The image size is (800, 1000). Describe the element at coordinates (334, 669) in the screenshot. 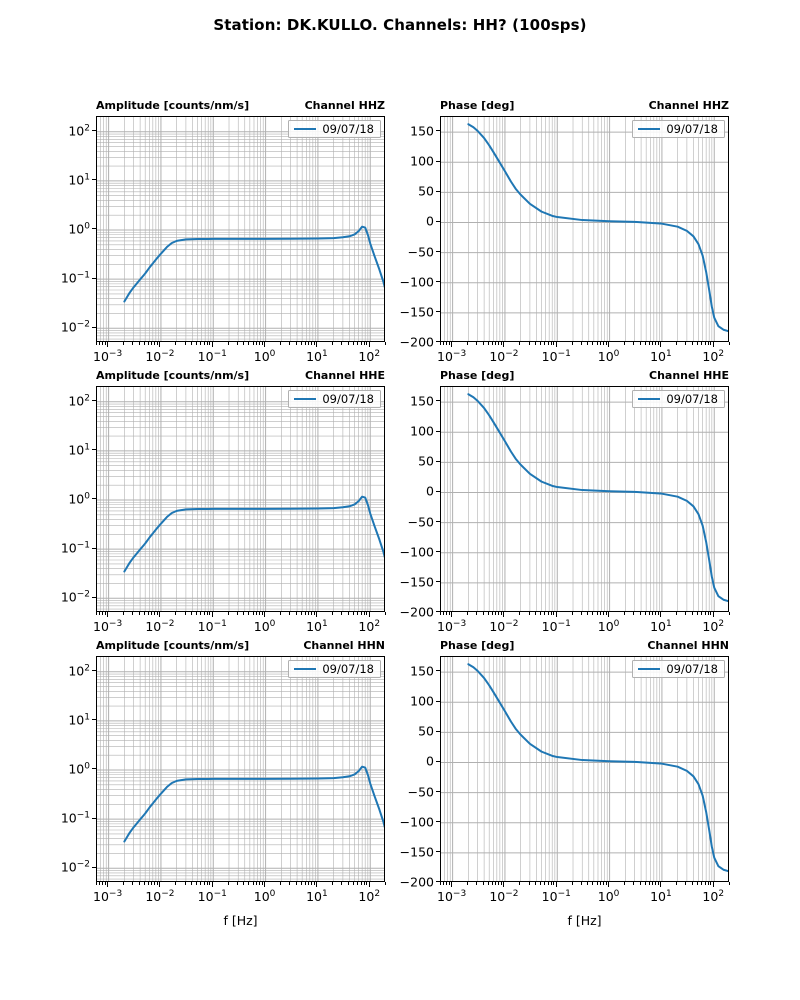

I see `legend: 09/07/18` at that location.